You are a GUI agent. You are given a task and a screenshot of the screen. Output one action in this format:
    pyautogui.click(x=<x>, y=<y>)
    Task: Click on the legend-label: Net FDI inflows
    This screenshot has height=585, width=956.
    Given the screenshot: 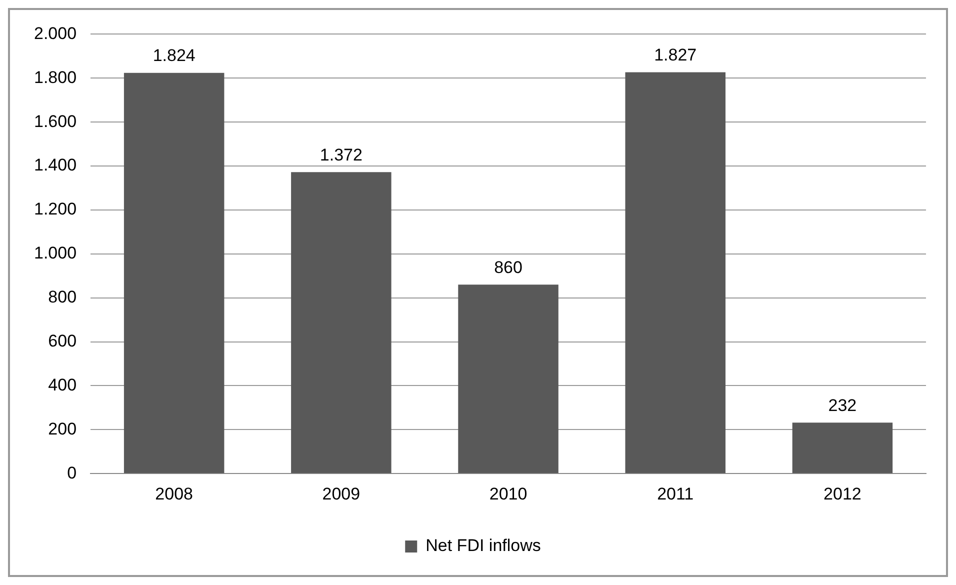 What is the action you would take?
    pyautogui.click(x=483, y=546)
    